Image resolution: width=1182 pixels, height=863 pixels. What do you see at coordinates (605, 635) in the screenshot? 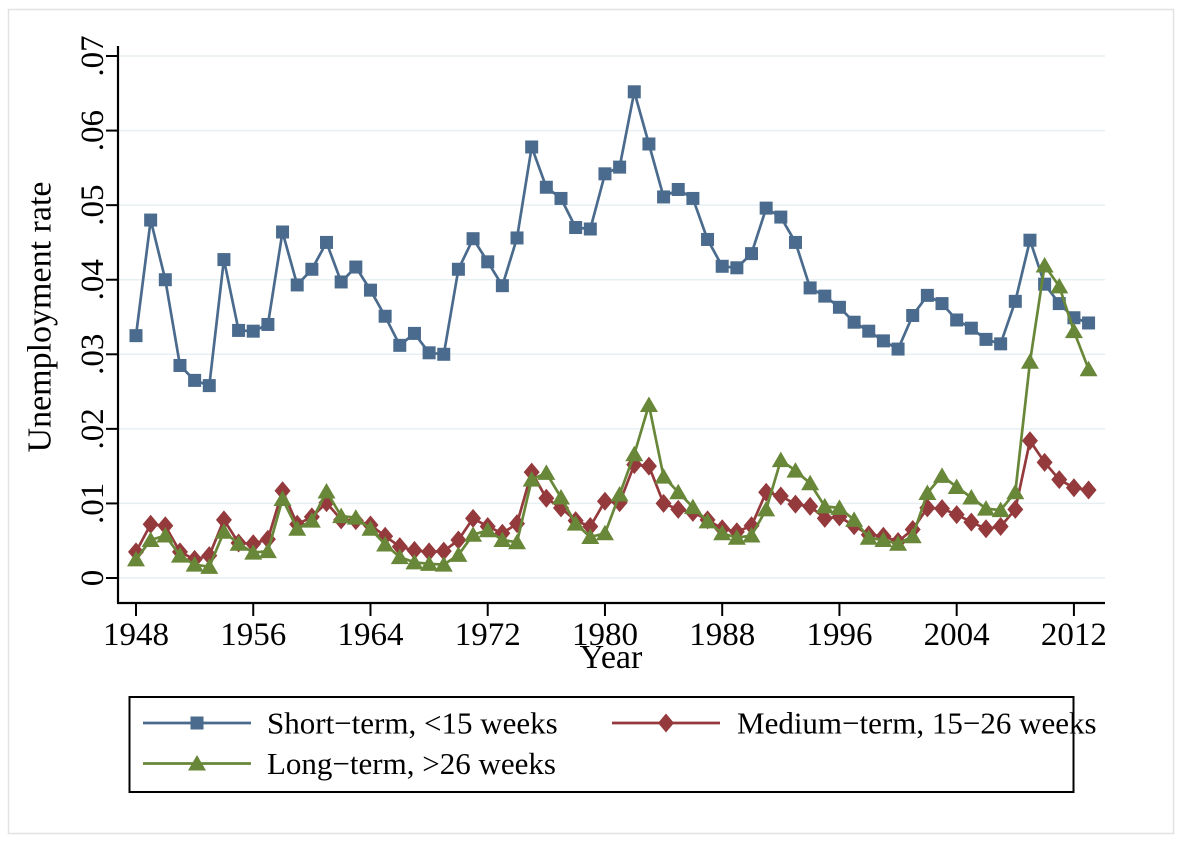
I see `x-tick-label: 1980` at bounding box center [605, 635].